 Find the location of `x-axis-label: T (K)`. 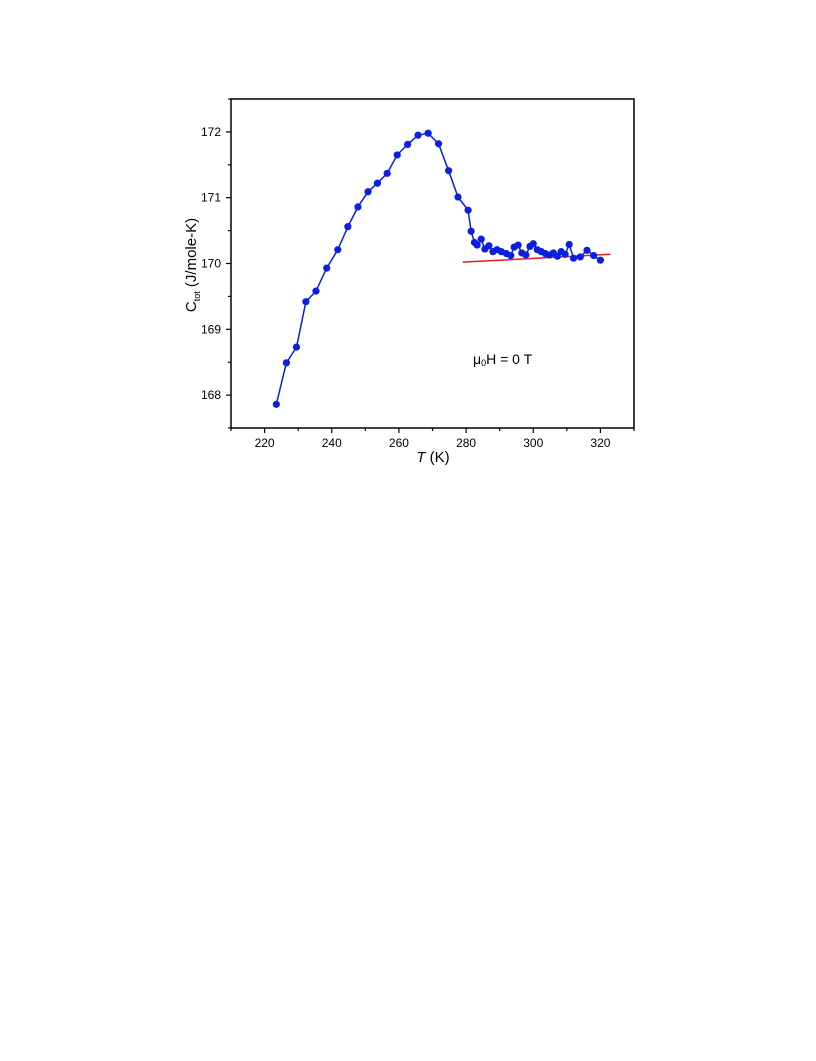

x-axis-label: T (K) is located at coordinates (432, 457).